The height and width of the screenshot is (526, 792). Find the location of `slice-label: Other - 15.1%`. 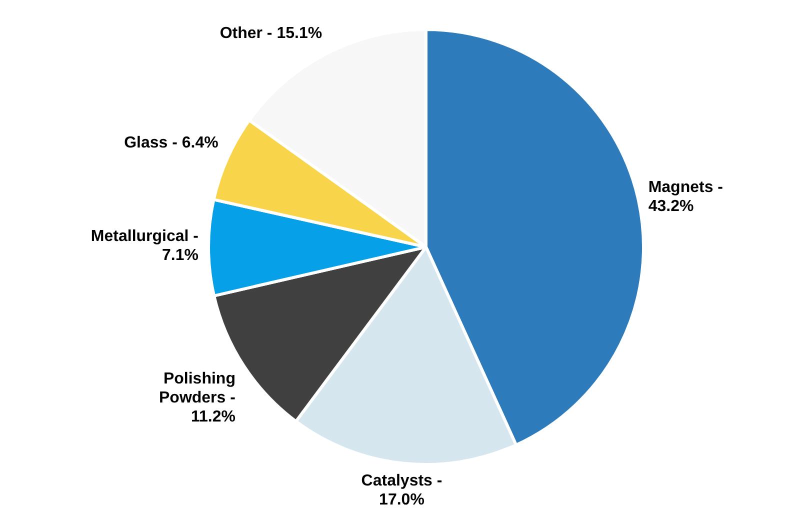

slice-label: Other - 15.1% is located at coordinates (271, 33).